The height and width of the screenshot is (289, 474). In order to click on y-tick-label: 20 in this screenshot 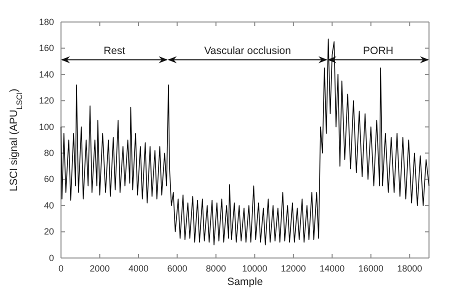, I will do `click(49, 231)`.